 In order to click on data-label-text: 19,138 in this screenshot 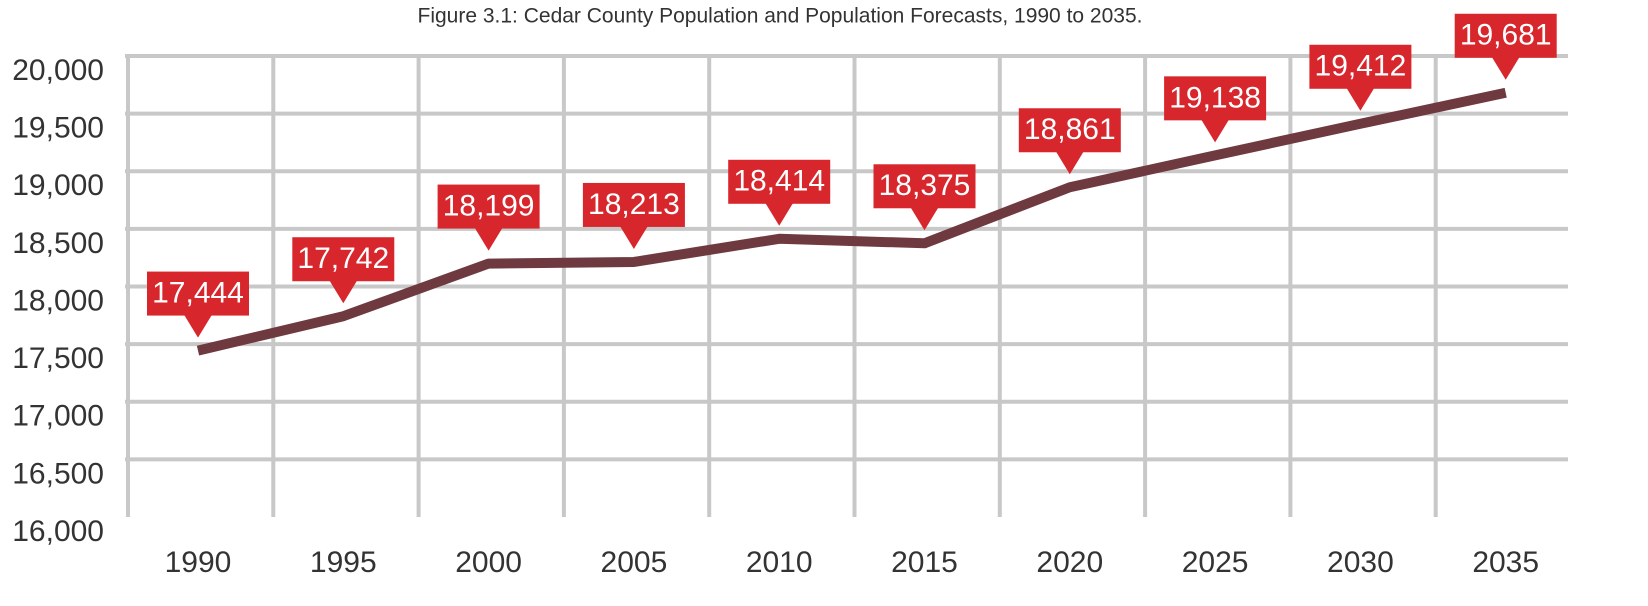, I will do `click(1215, 97)`.